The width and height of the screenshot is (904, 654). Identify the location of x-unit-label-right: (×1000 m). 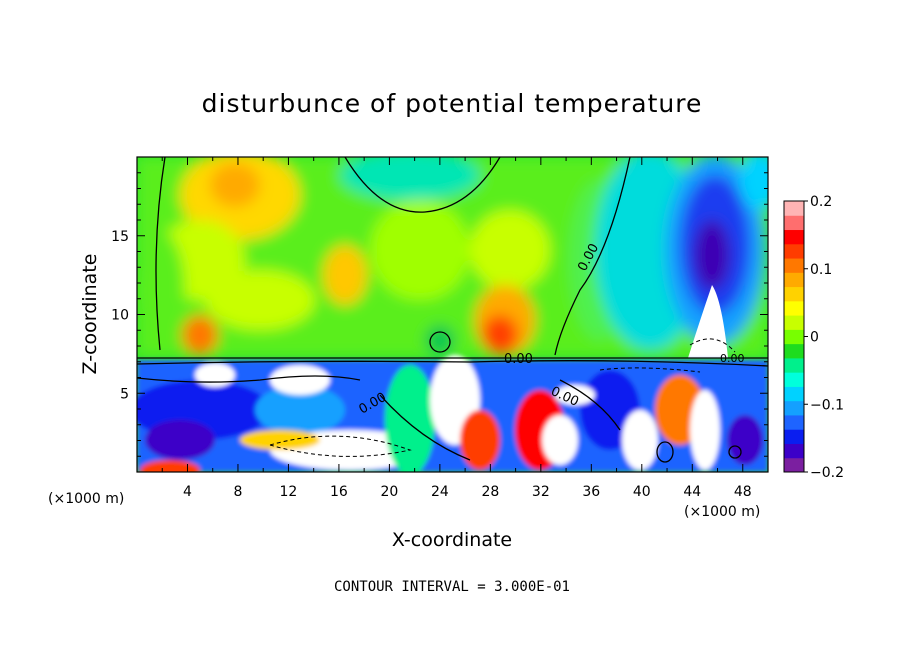
(722, 512).